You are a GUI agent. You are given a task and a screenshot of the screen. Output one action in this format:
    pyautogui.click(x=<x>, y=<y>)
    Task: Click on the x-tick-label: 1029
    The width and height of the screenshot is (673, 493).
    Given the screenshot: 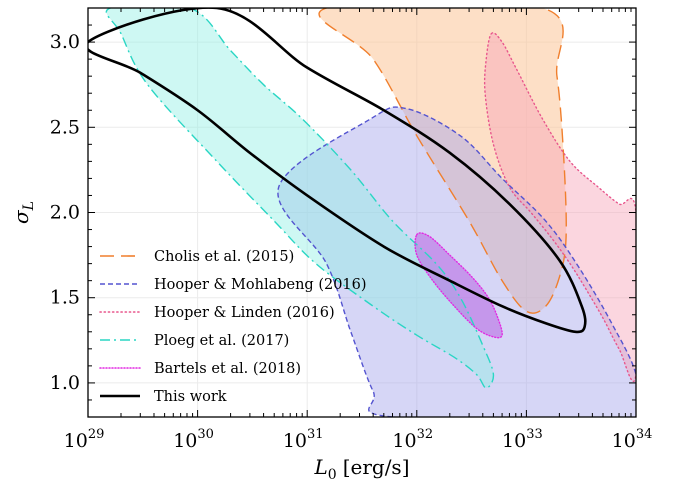 What is the action you would take?
    pyautogui.click(x=84, y=439)
    